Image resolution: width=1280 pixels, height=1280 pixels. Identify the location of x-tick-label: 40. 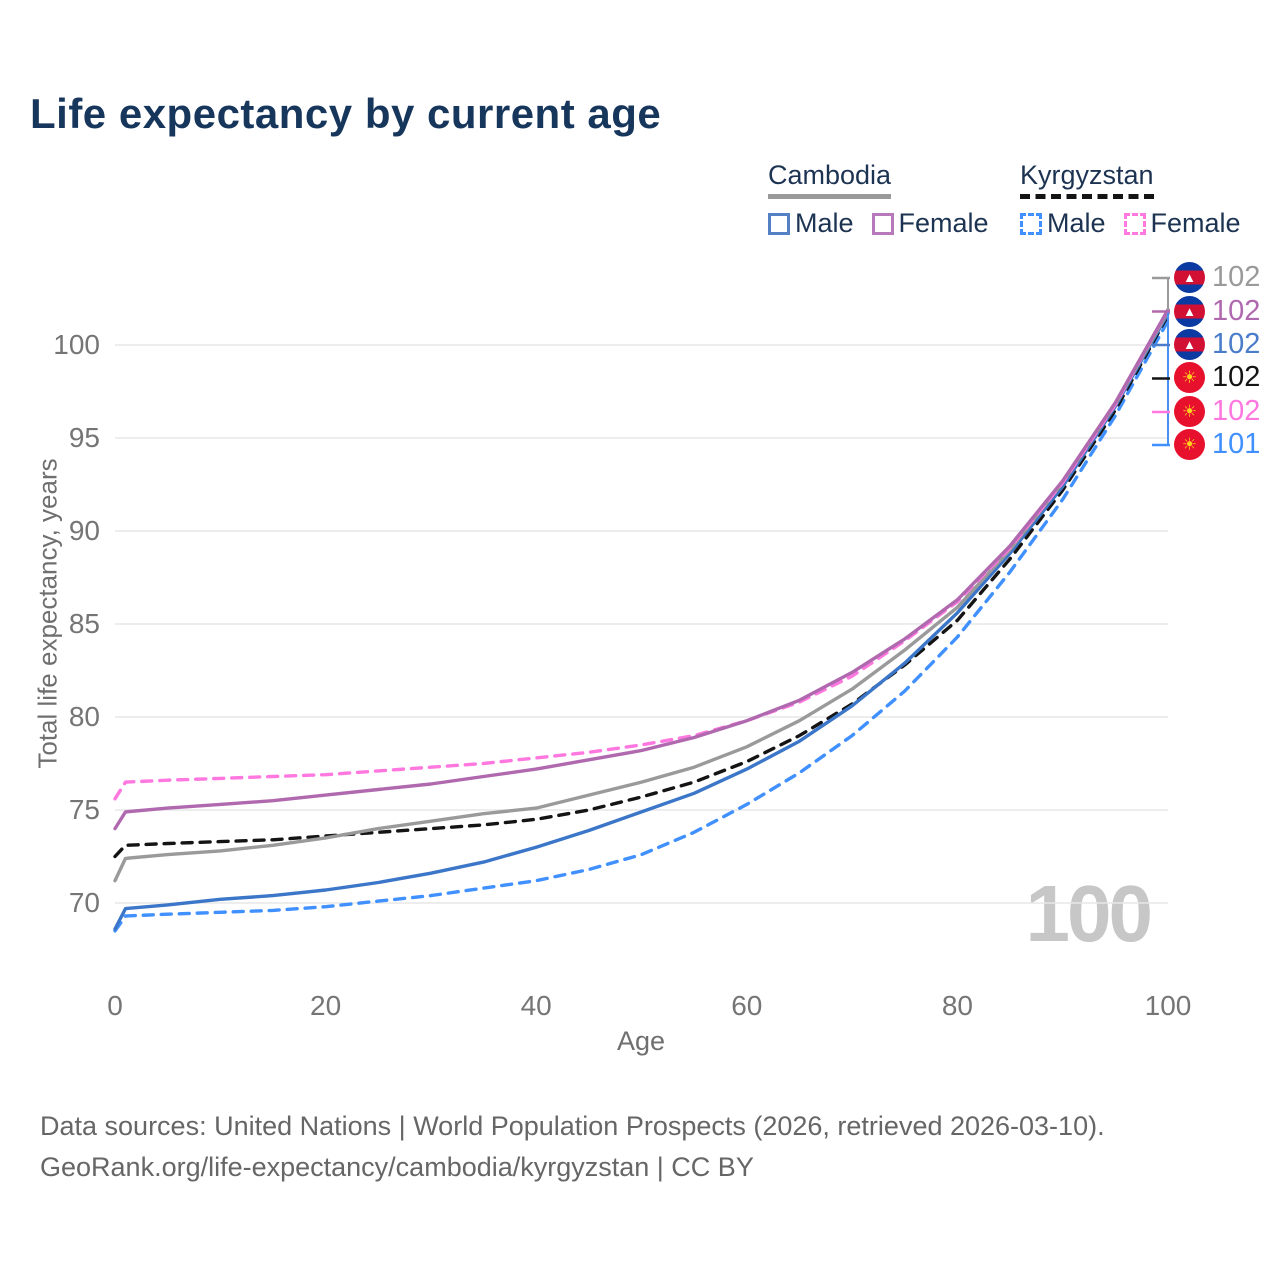
(536, 1005).